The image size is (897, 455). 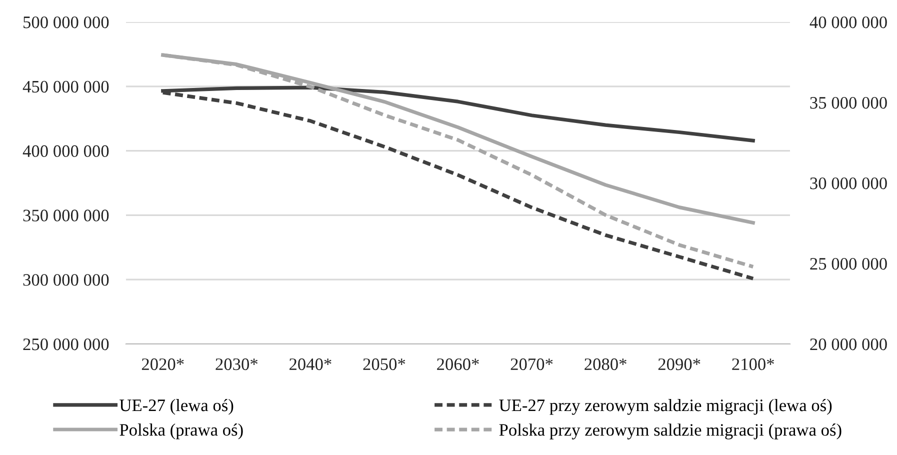 What do you see at coordinates (848, 22) in the screenshot?
I see `y2-tick-label: 40 000 000` at bounding box center [848, 22].